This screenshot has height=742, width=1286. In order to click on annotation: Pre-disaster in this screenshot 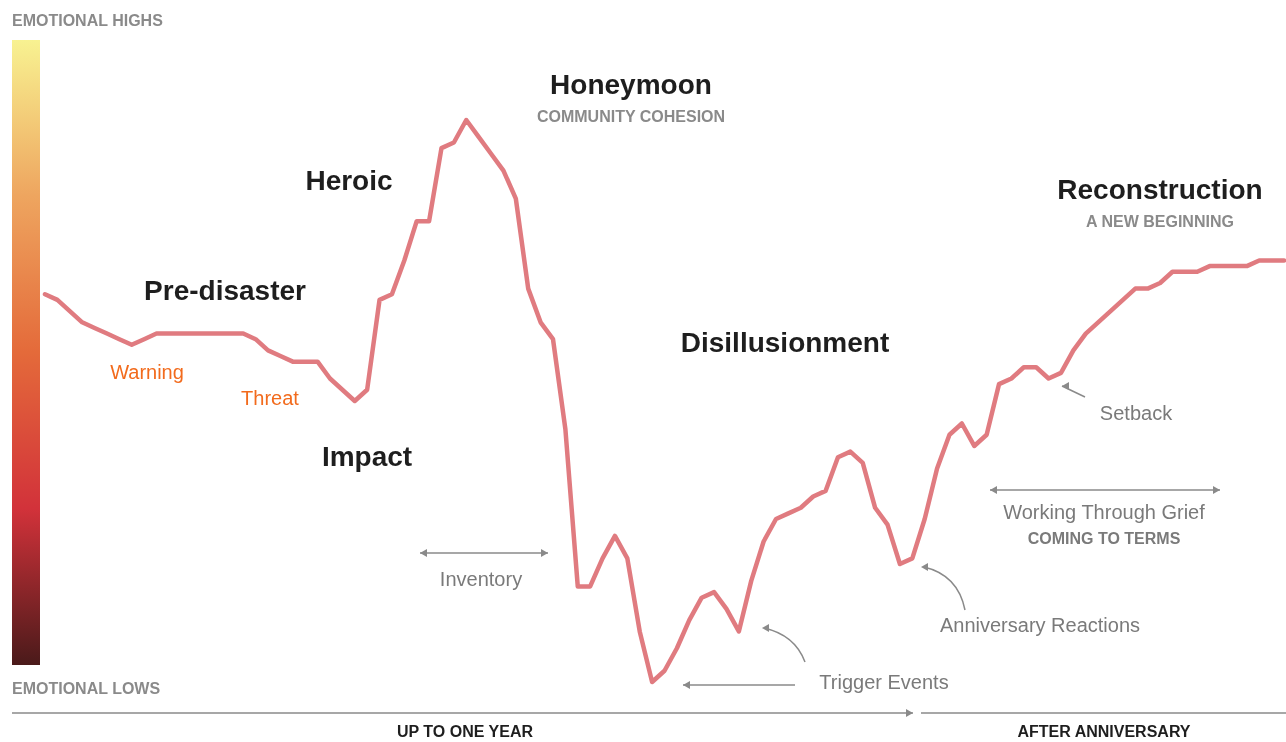, I will do `click(225, 290)`.